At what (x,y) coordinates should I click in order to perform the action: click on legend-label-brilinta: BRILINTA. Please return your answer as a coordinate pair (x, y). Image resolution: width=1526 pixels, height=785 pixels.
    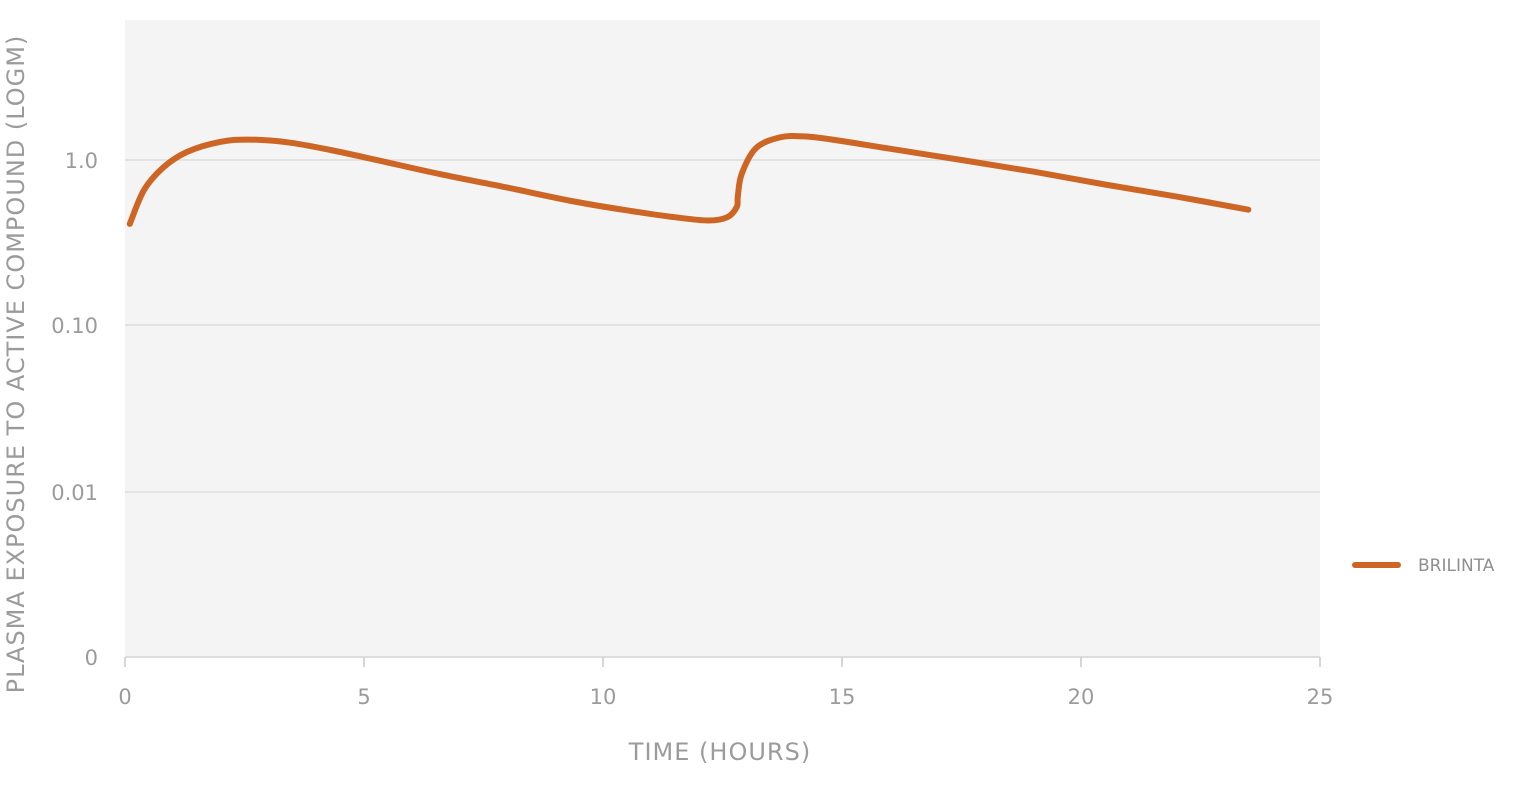
    Looking at the image, I should click on (1456, 566).